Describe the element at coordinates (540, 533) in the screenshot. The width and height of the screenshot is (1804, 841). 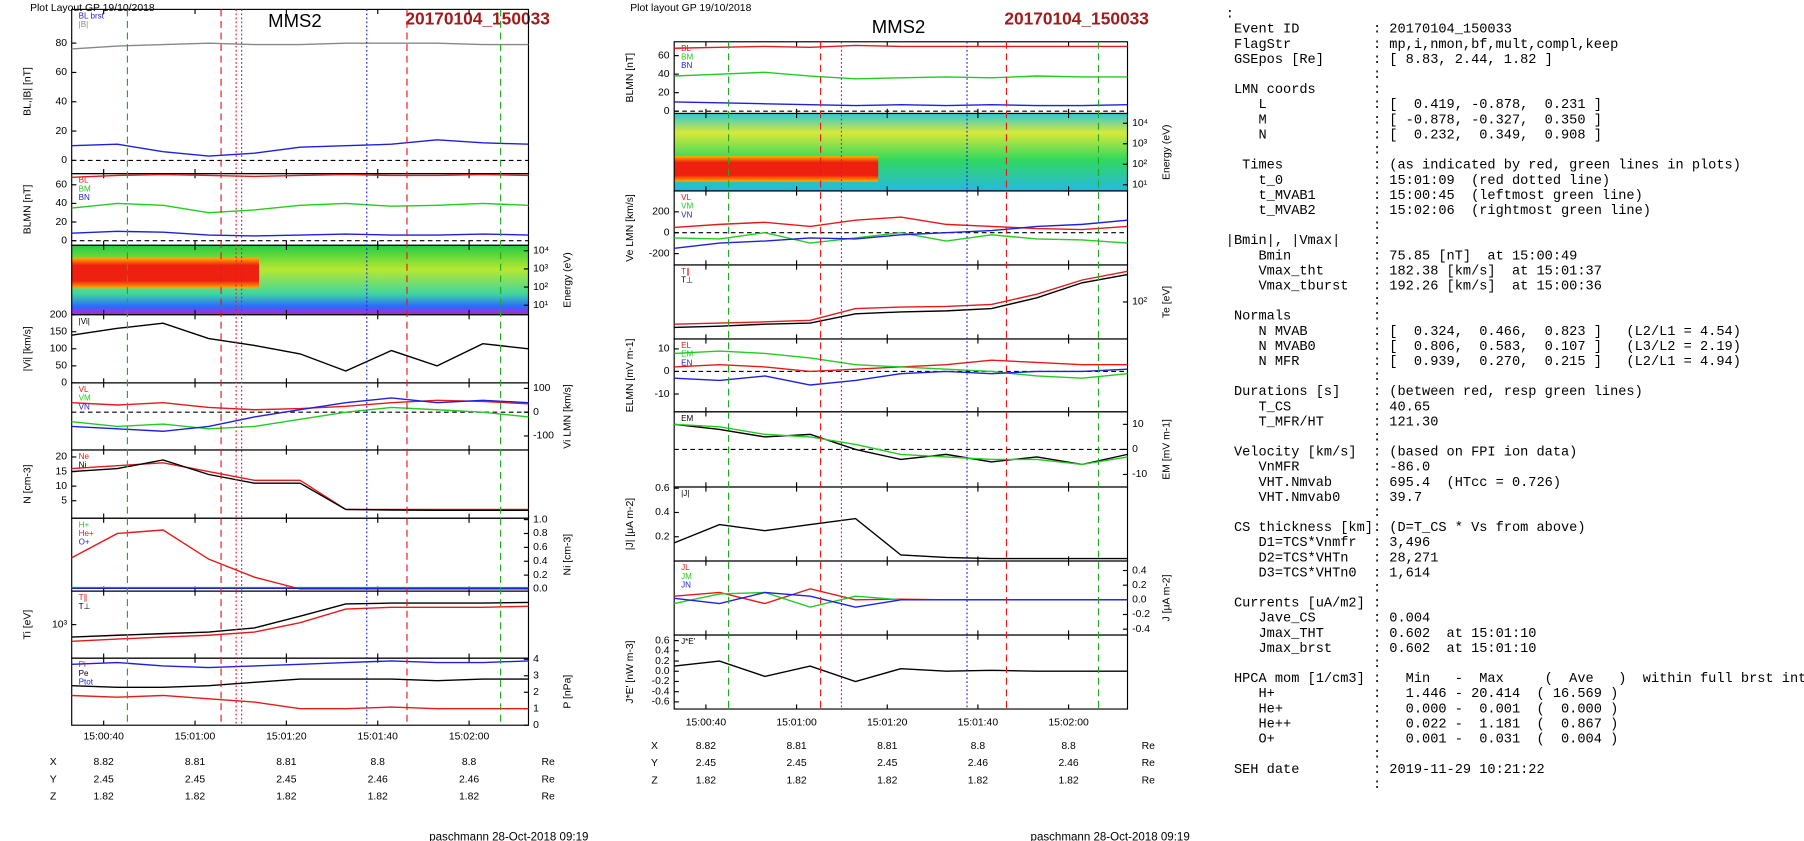
I see `y-tick-label: 0.8` at that location.